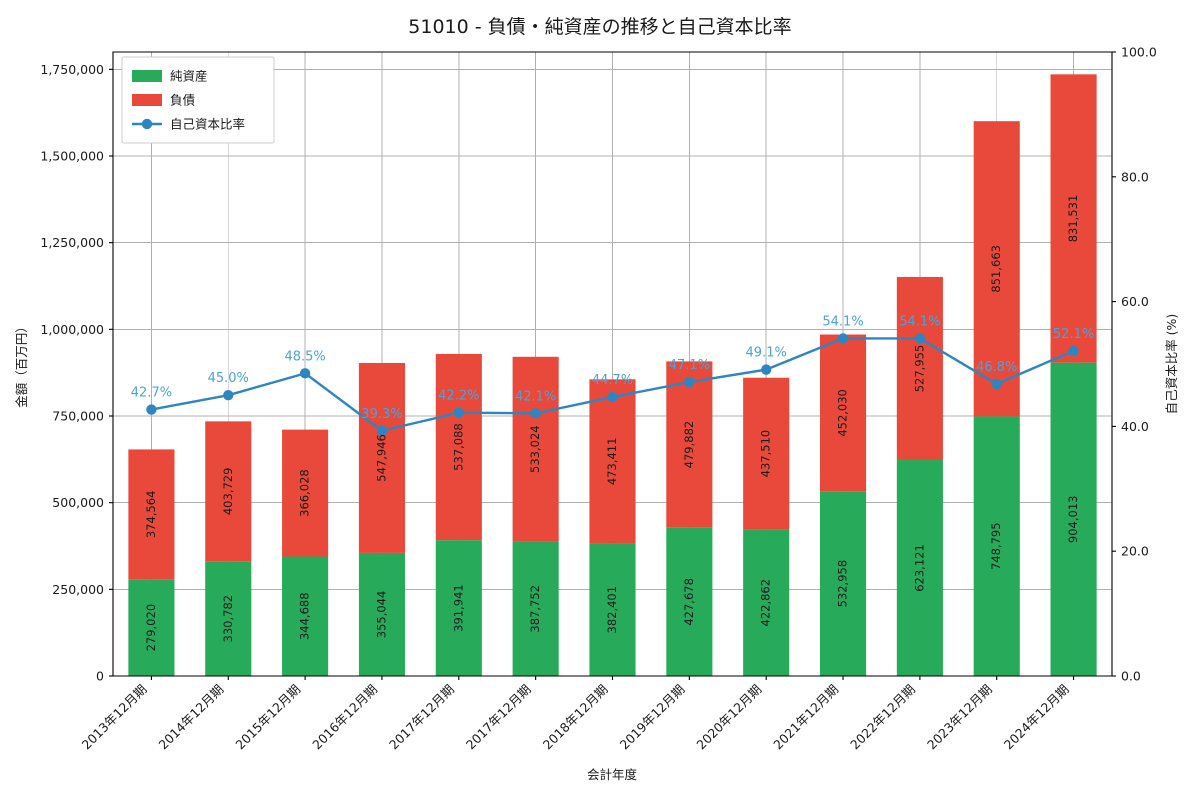 Image resolution: width=1200 pixels, height=800 pixels. Describe the element at coordinates (72, 242) in the screenshot. I see `y-tick-label: 1,250,000` at that location.